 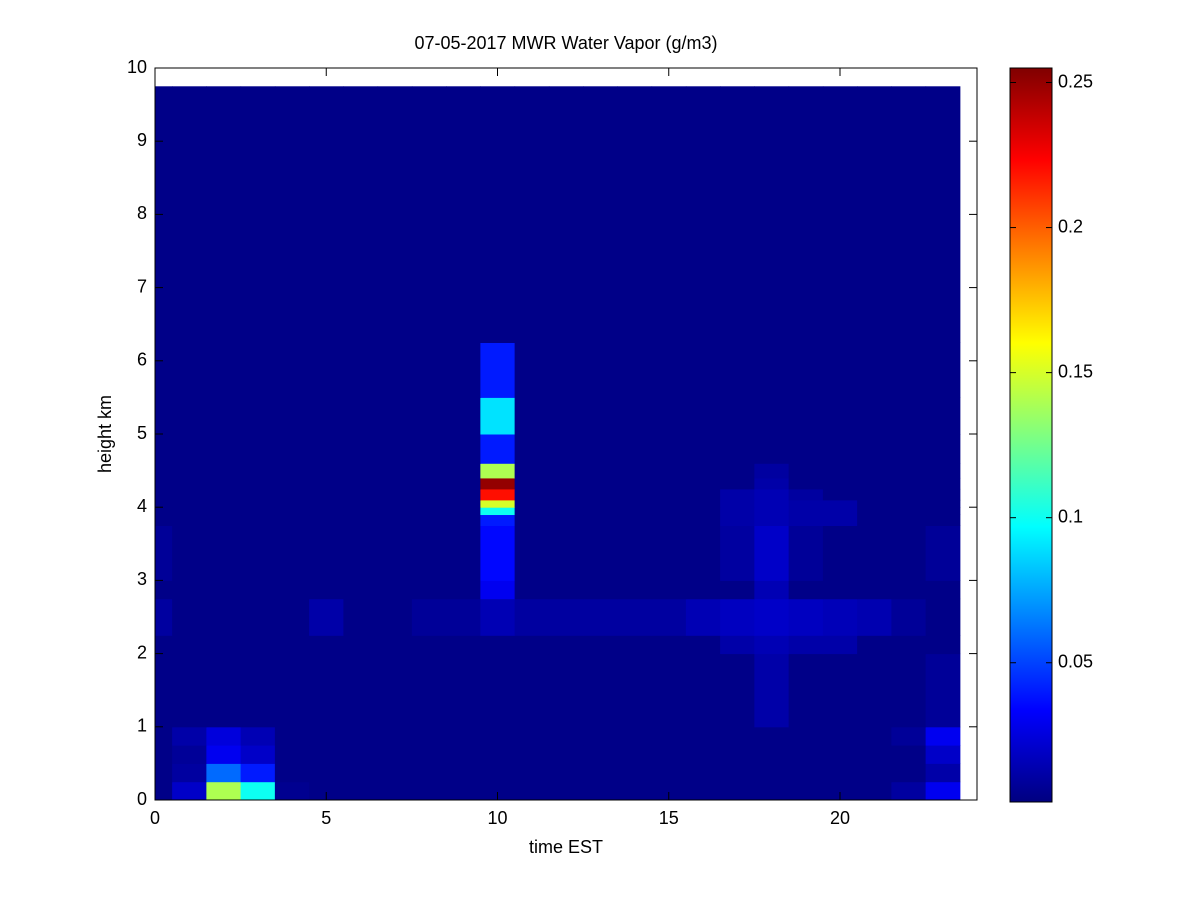 What do you see at coordinates (326, 818) in the screenshot?
I see `x-tick-label: 5` at bounding box center [326, 818].